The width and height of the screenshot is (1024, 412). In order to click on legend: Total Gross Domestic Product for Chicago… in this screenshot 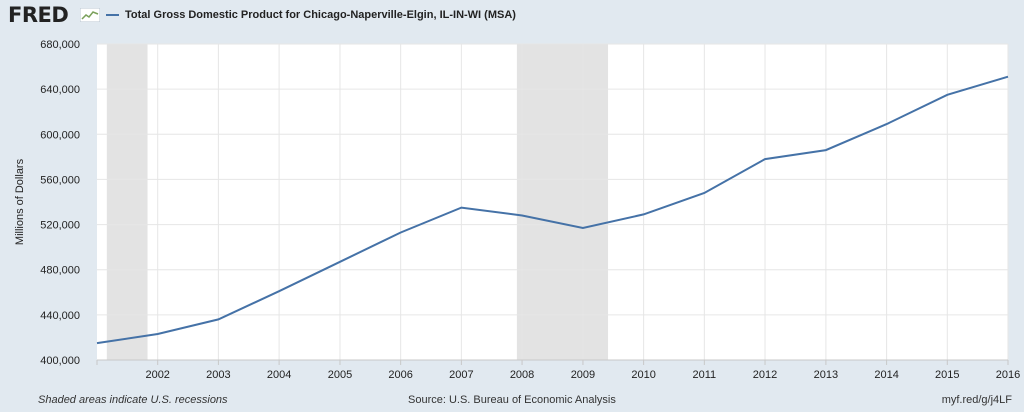, I will do `click(311, 15)`.